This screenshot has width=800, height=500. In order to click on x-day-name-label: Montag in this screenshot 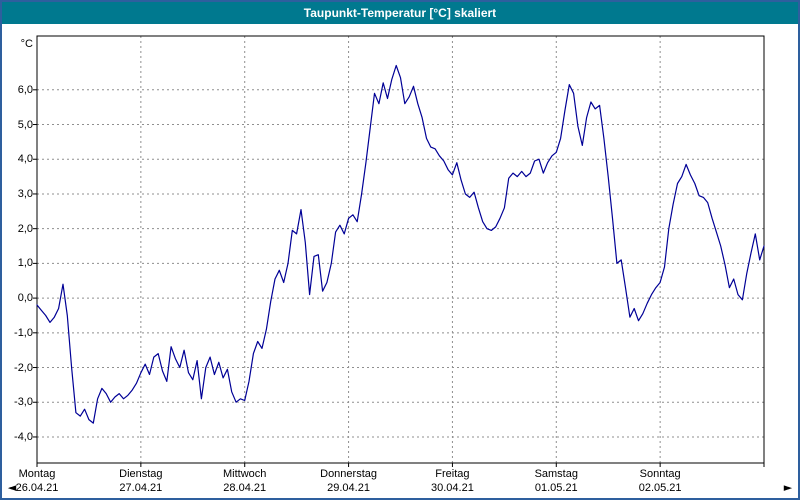, I will do `click(37, 474)`.